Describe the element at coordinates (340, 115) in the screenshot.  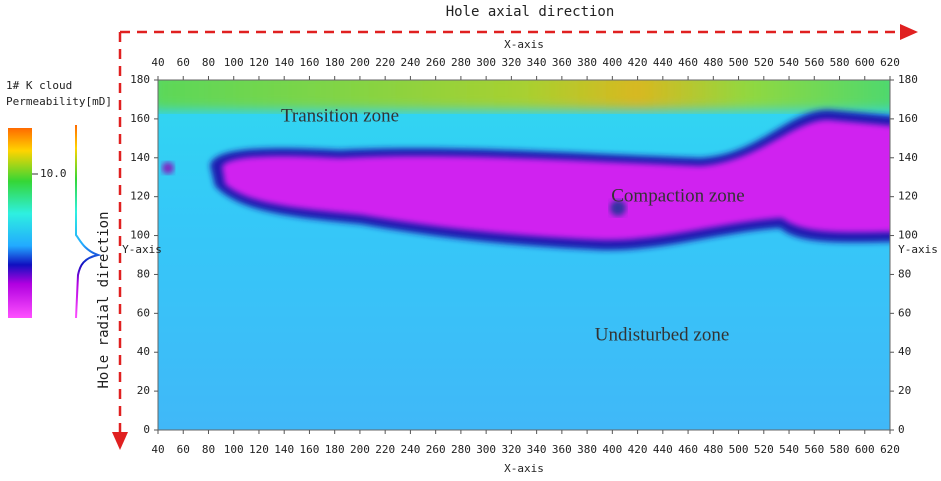
I see `zone-annotation: Transition zone` at that location.